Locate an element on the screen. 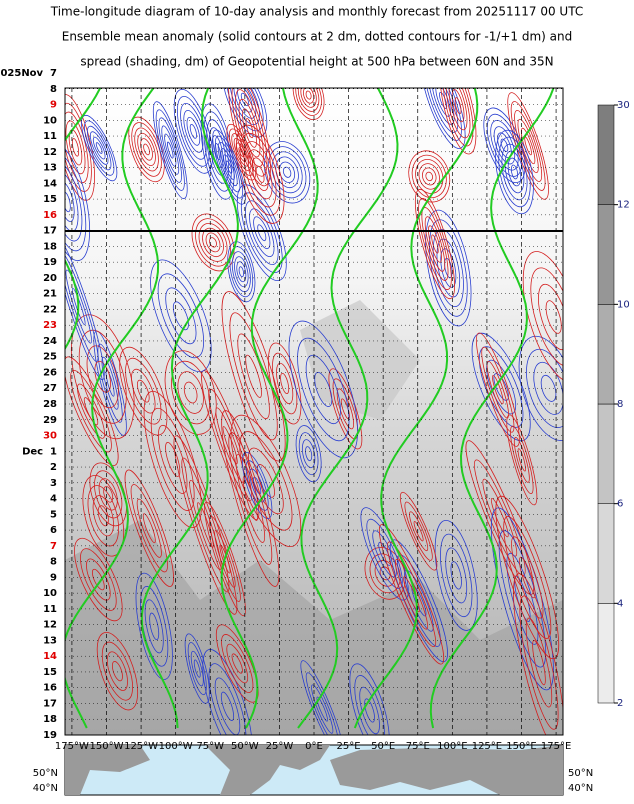 The width and height of the screenshot is (634, 804). day-label: 21 is located at coordinates (50, 294).